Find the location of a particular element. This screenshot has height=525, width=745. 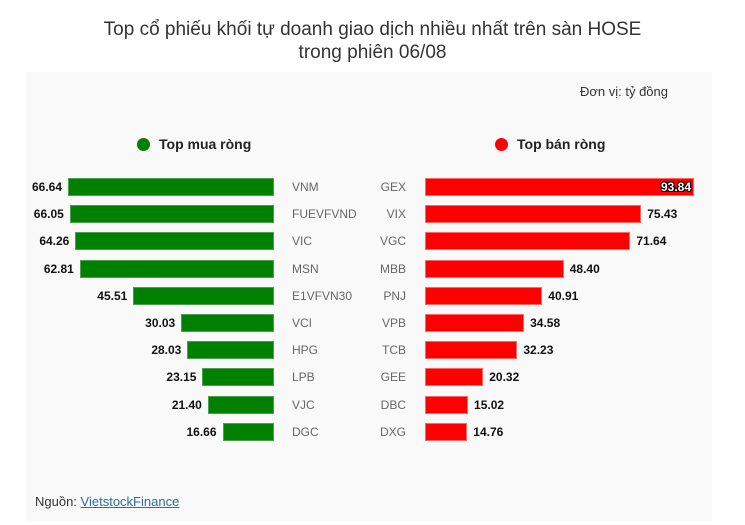

source-prefix: Nguồn: is located at coordinates (58, 501).